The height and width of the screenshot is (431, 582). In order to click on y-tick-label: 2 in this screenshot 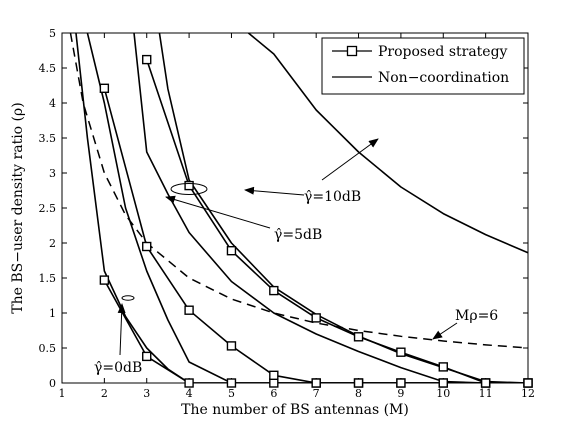, I will do `click(52, 243)`.